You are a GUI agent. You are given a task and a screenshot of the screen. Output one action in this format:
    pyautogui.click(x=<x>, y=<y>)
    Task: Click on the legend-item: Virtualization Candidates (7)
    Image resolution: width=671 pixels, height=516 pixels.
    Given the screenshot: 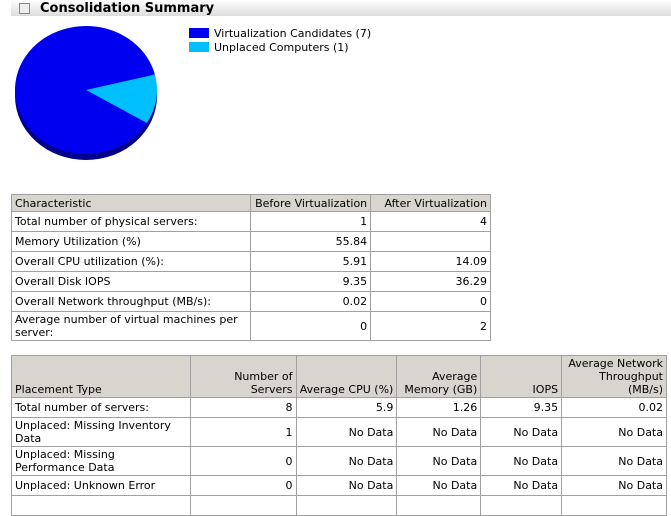 What is the action you would take?
    pyautogui.click(x=280, y=33)
    